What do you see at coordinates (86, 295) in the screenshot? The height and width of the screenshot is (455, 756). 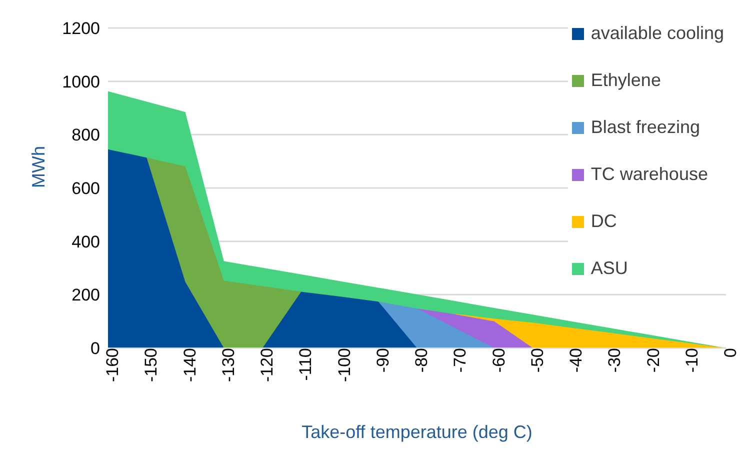 I see `y-tick-label: 200` at bounding box center [86, 295].